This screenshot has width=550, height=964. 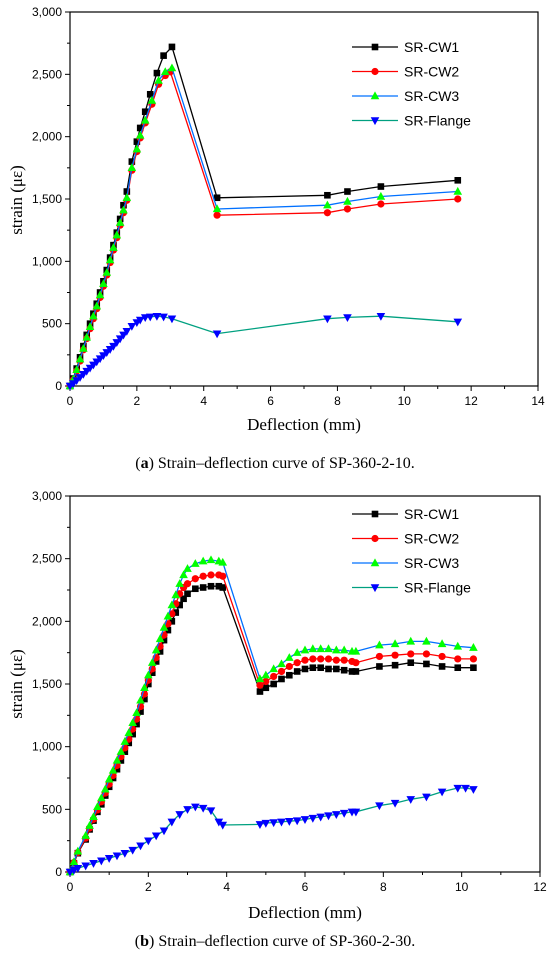 I want to click on chart-a-x-tick-label: 2, so click(x=137, y=401).